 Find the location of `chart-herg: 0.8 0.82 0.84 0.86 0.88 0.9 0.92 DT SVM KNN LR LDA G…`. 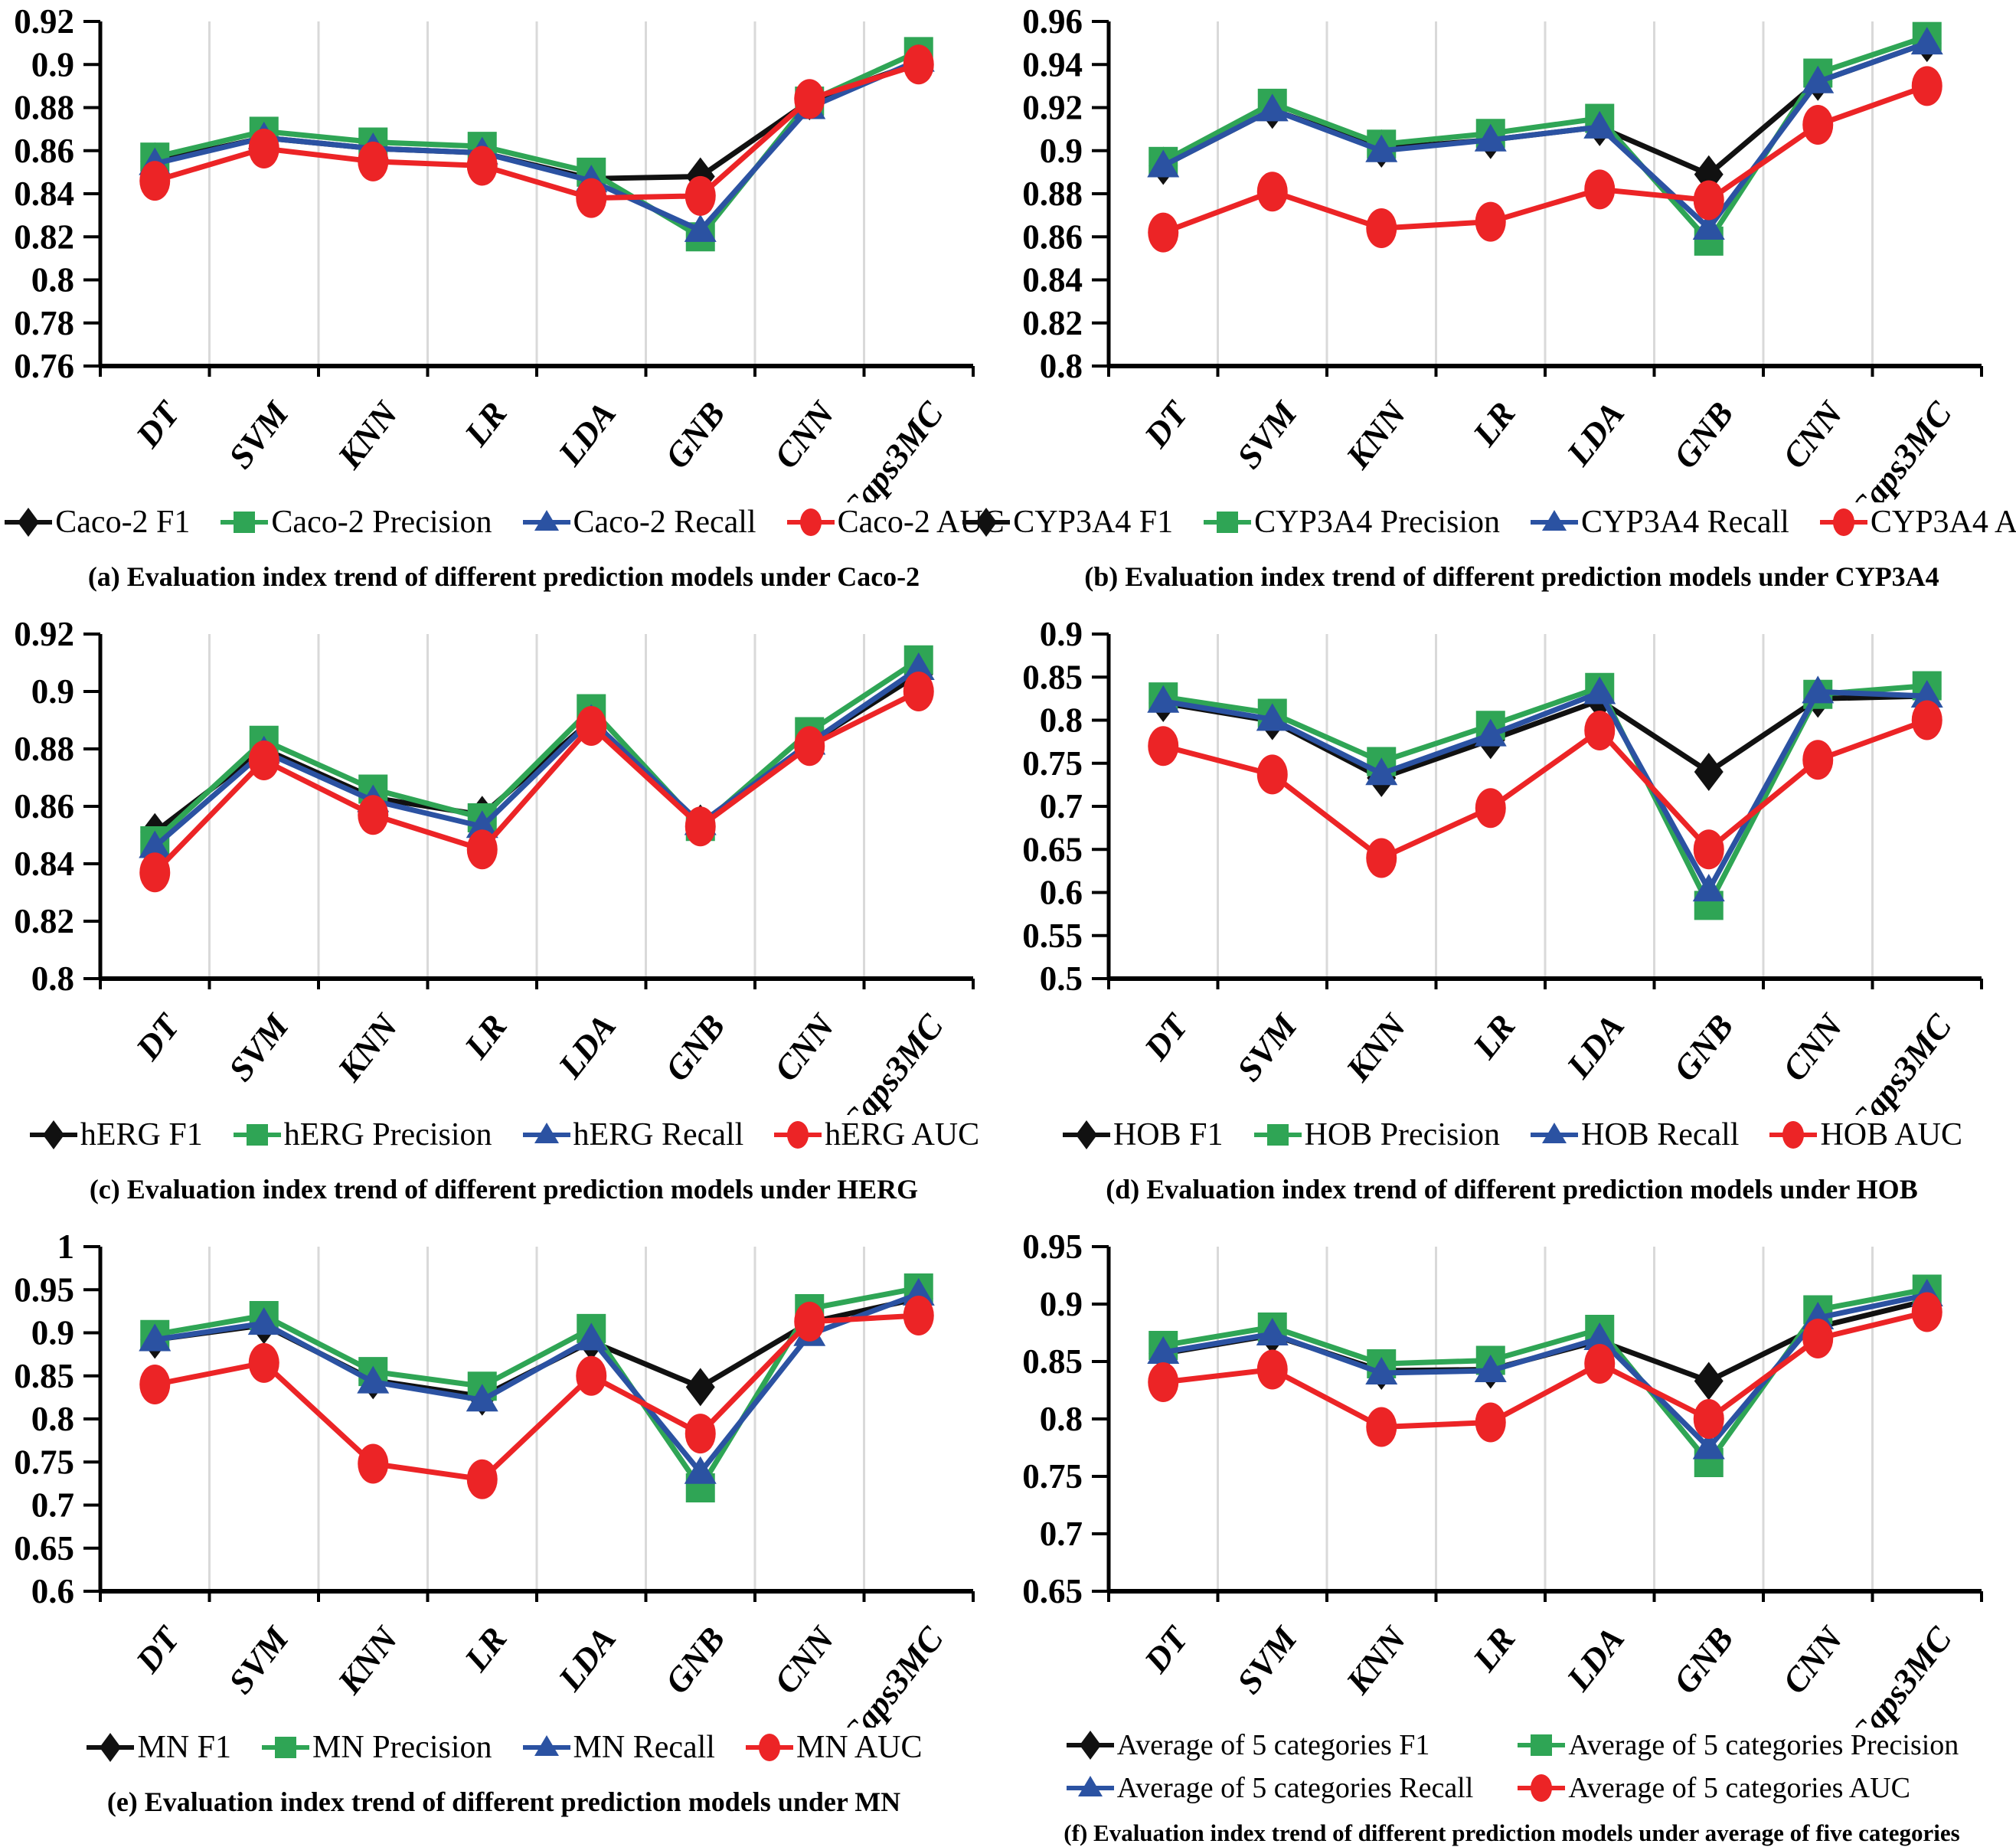

chart-herg: 0.8 0.82 0.84 0.86 0.88 0.9 0.92 DT SVM KNN LR LDA G… is located at coordinates (504, 866).